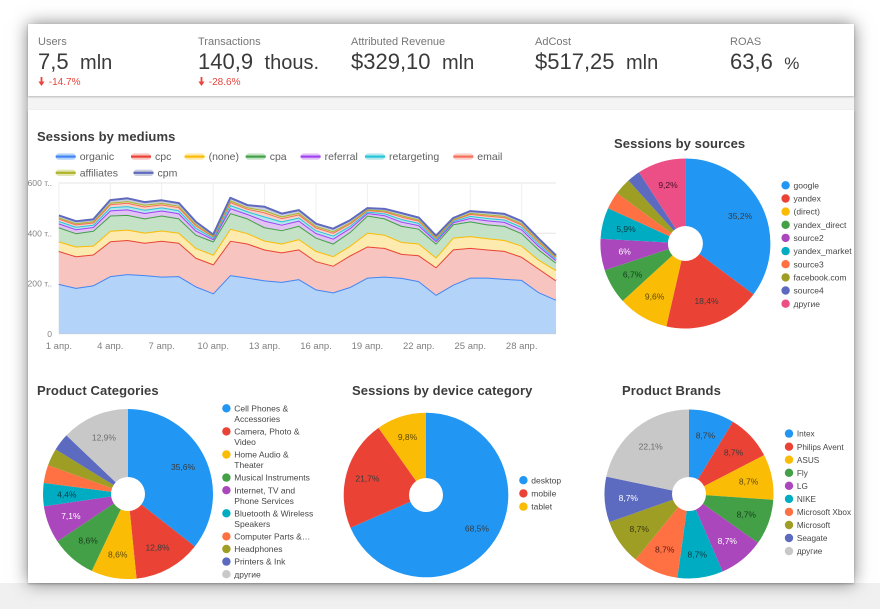 This screenshot has width=880, height=609. I want to click on svg-text: cpa, so click(278, 157).